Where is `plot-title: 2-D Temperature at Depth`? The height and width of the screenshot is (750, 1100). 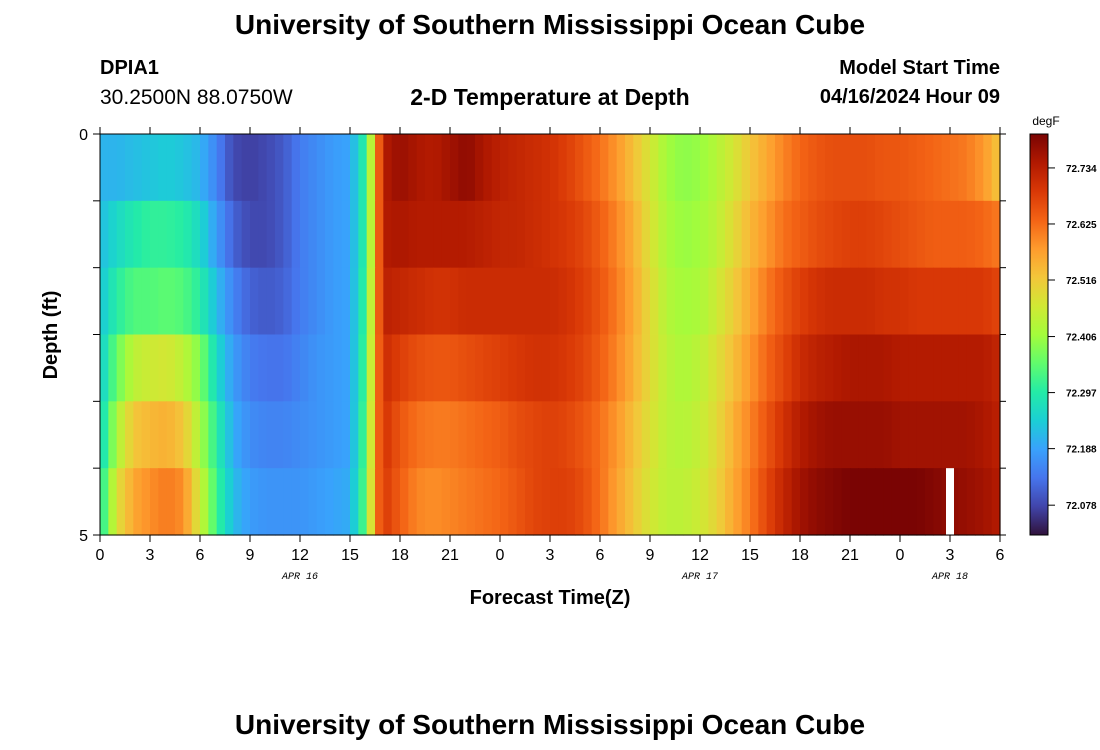
plot-title: 2-D Temperature at Depth is located at coordinates (550, 97).